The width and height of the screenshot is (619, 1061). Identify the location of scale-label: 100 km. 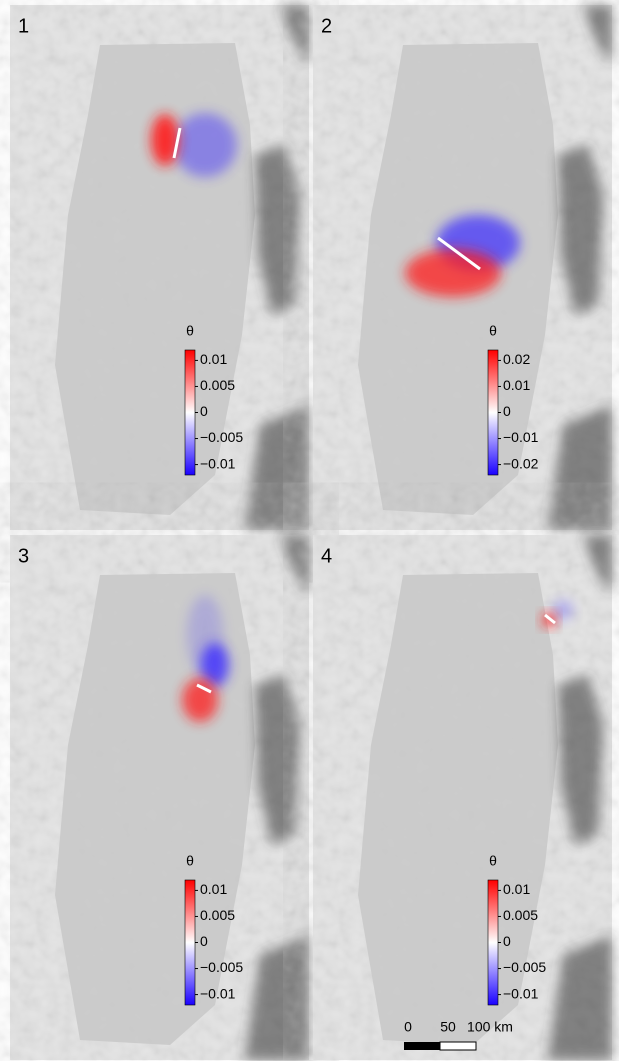
(490, 1027).